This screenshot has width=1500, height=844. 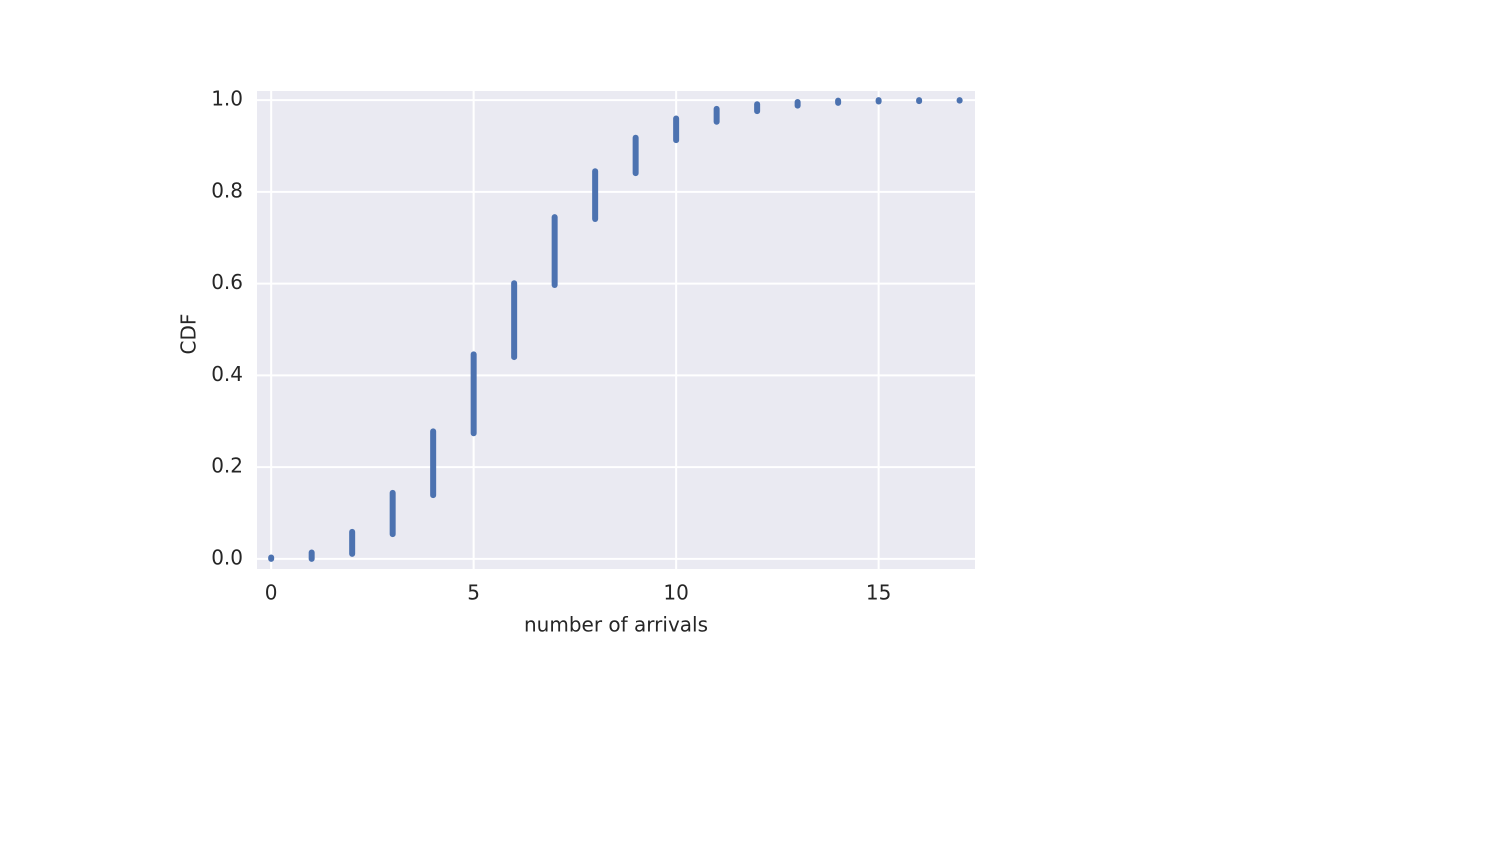 What do you see at coordinates (227, 557) in the screenshot?
I see `y-tick-label: 0.0` at bounding box center [227, 557].